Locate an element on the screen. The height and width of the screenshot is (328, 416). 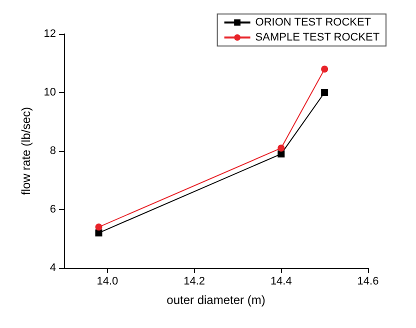
x-axis-title: outer diameter (m) is located at coordinates (216, 300).